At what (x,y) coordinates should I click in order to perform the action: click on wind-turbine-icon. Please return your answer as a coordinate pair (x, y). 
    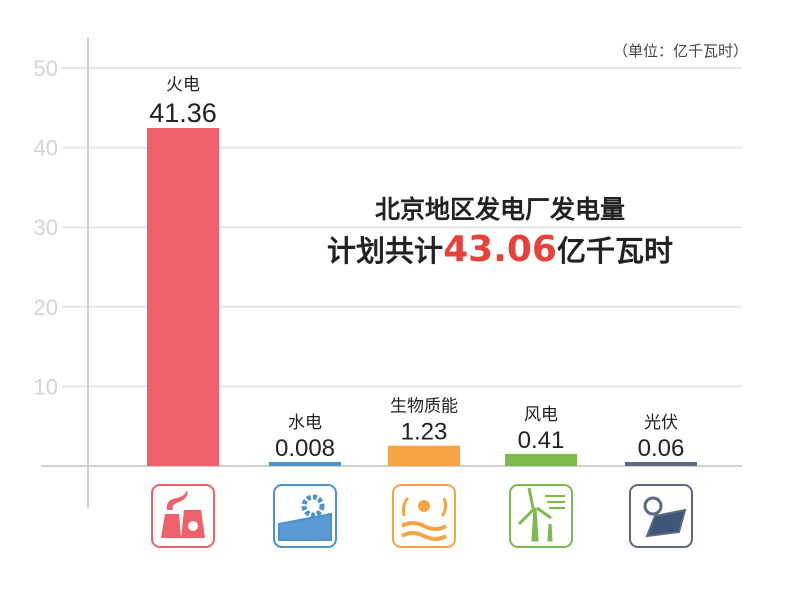
    Looking at the image, I should click on (541, 516).